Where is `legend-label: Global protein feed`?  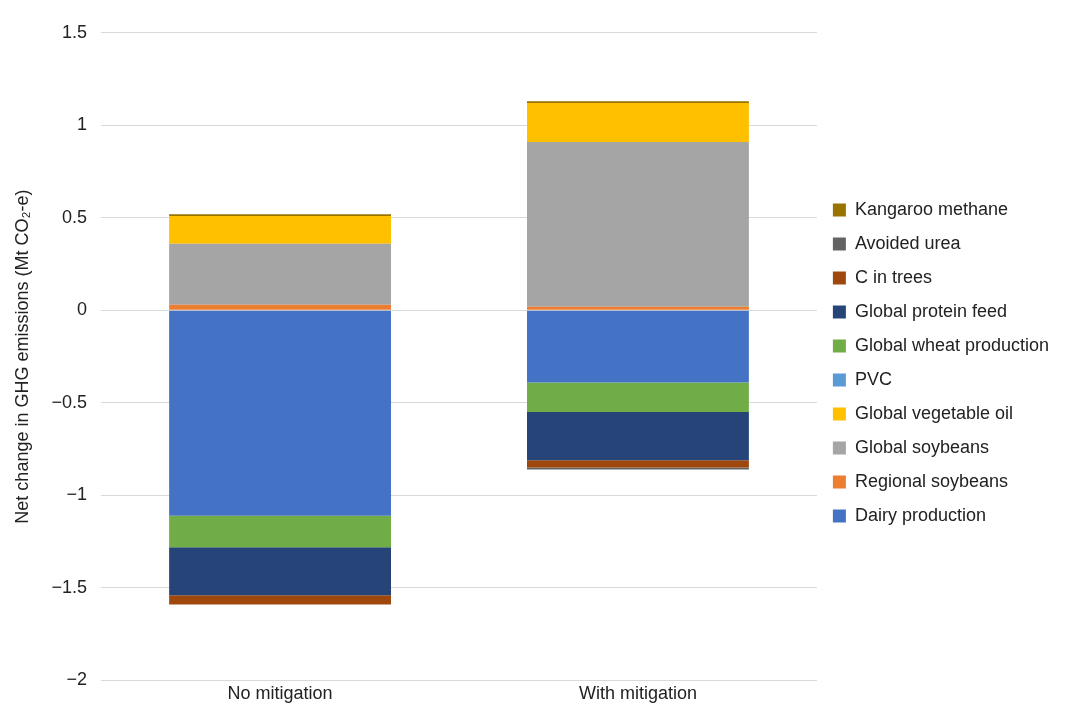 legend-label: Global protein feed is located at coordinates (930, 310).